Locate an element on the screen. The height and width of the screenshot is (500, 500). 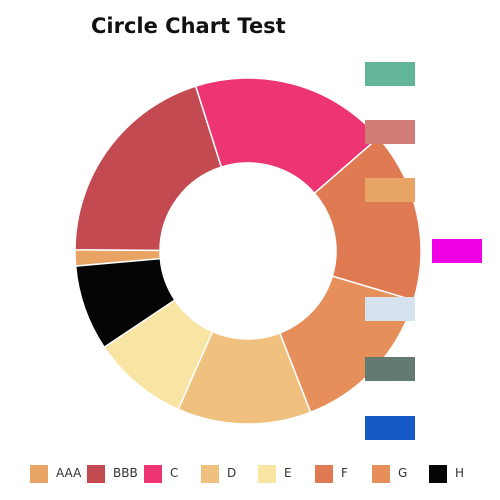
legend-label: E is located at coordinates (288, 473).